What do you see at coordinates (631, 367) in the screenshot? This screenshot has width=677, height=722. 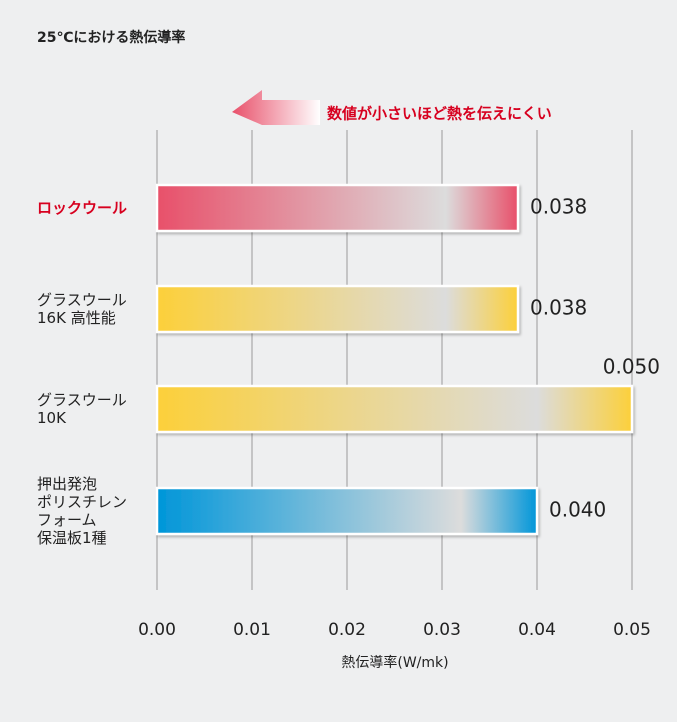 I see `value-label: 0.050` at bounding box center [631, 367].